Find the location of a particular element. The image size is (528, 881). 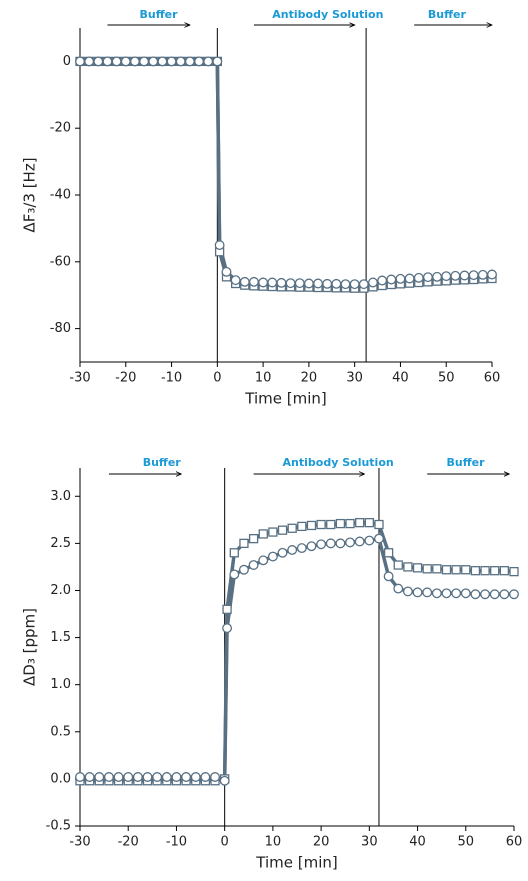

y-axis-label: ΔD₃ [ppm] is located at coordinates (30, 647).